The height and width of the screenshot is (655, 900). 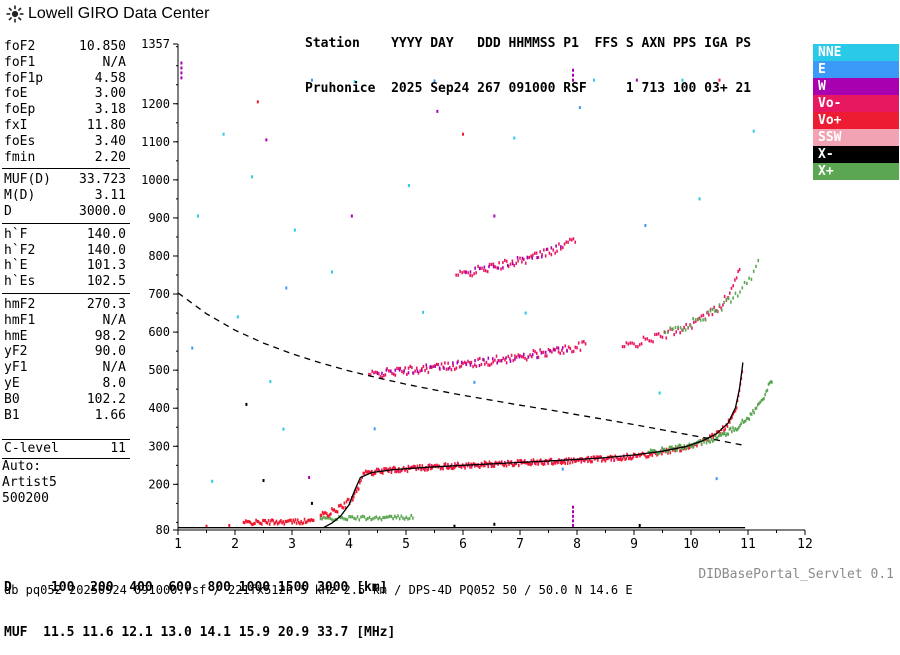 What do you see at coordinates (110, 196) in the screenshot?
I see `param-value: 3.11` at bounding box center [110, 196].